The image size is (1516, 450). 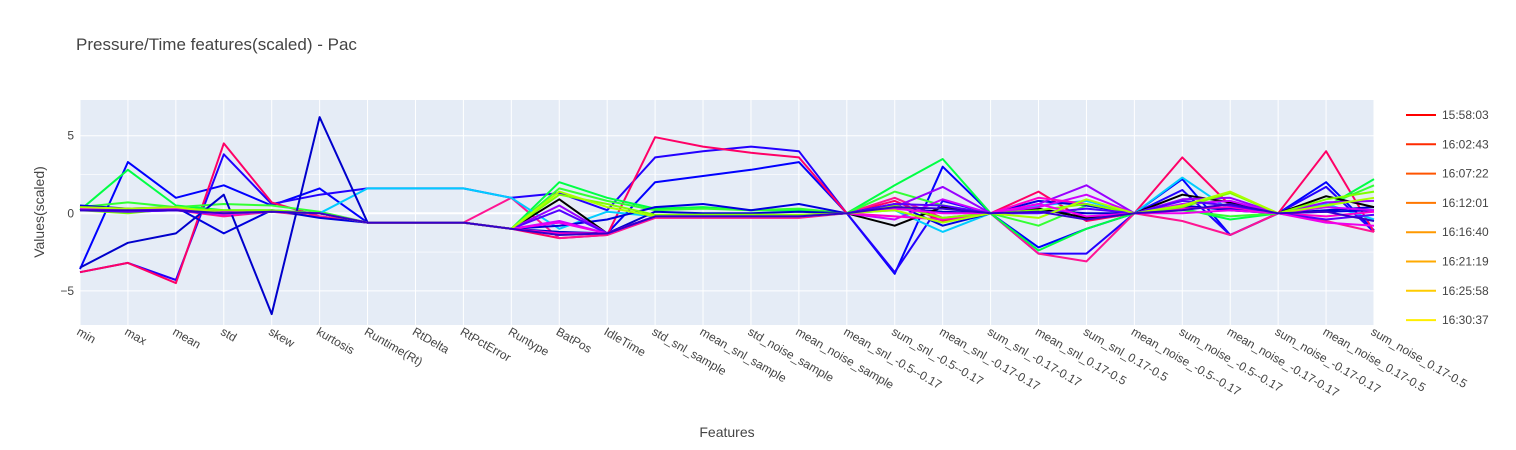 What do you see at coordinates (1465, 232) in the screenshot?
I see `legend-item: 16:16:40` at bounding box center [1465, 232].